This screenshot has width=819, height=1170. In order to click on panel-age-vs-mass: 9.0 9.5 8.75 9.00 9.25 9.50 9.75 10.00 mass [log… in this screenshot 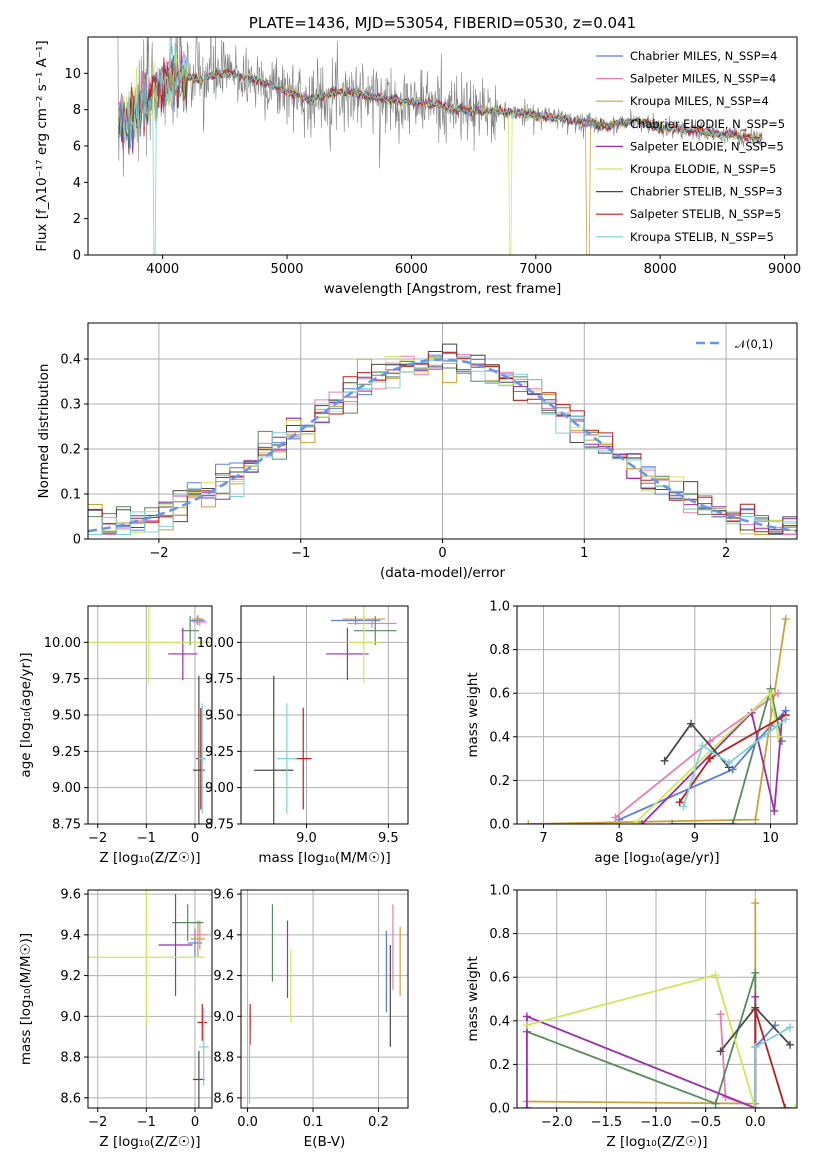, I will do `click(303, 735)`.